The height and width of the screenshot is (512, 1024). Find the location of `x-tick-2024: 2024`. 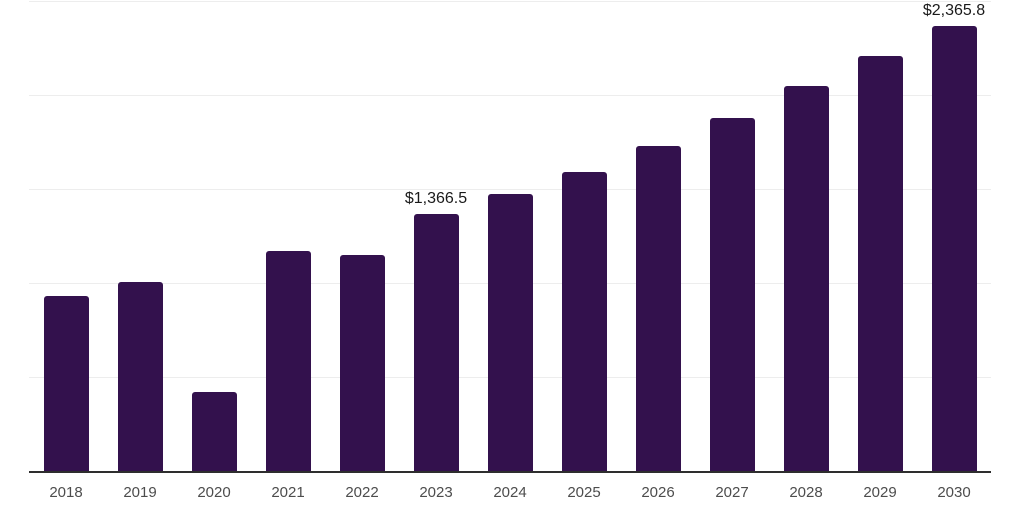

x-tick-2024: 2024 is located at coordinates (510, 492).